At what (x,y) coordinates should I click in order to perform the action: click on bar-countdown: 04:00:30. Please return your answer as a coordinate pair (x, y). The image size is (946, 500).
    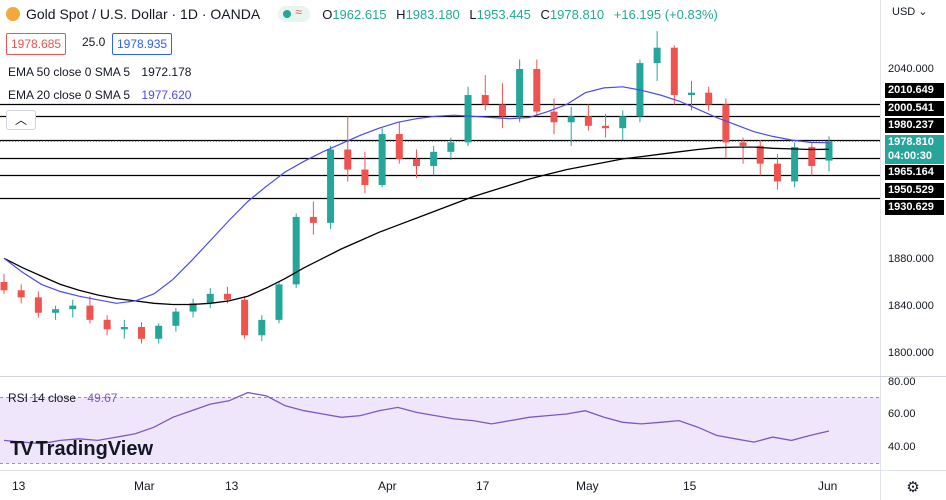
    Looking at the image, I should click on (910, 156).